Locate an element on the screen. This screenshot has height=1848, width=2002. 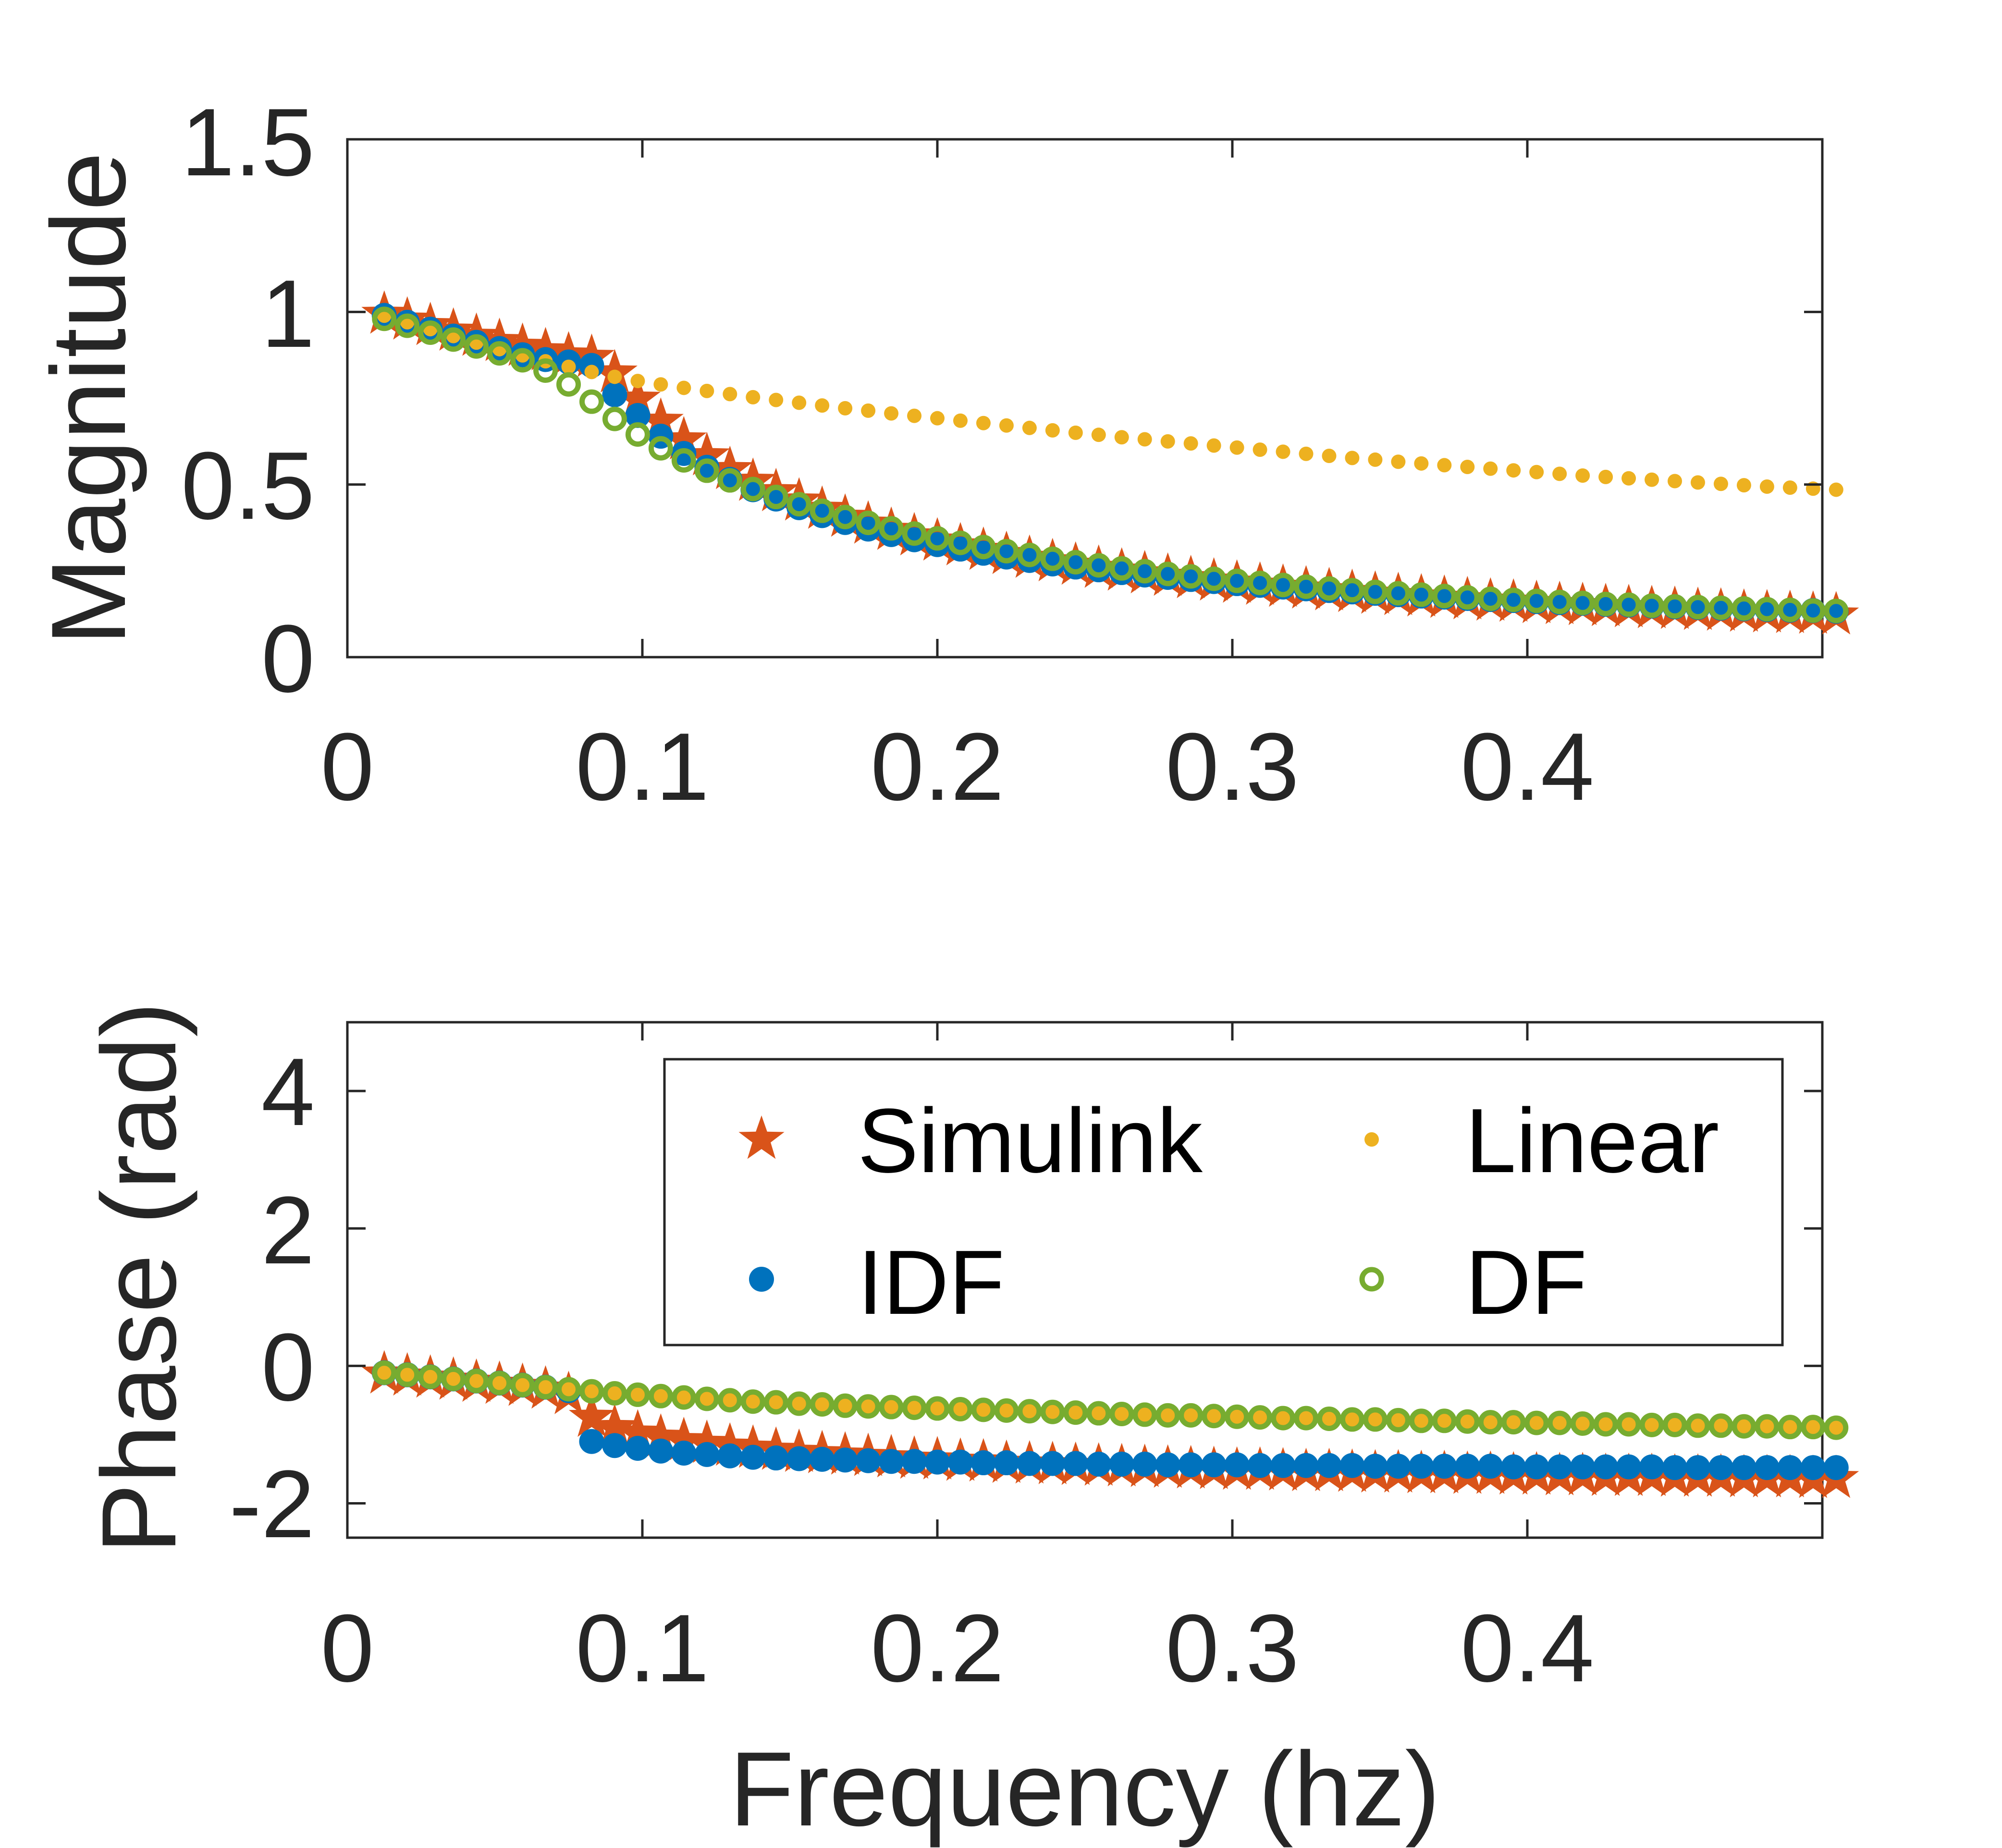
magnitude-data-marks is located at coordinates (1110, 462).